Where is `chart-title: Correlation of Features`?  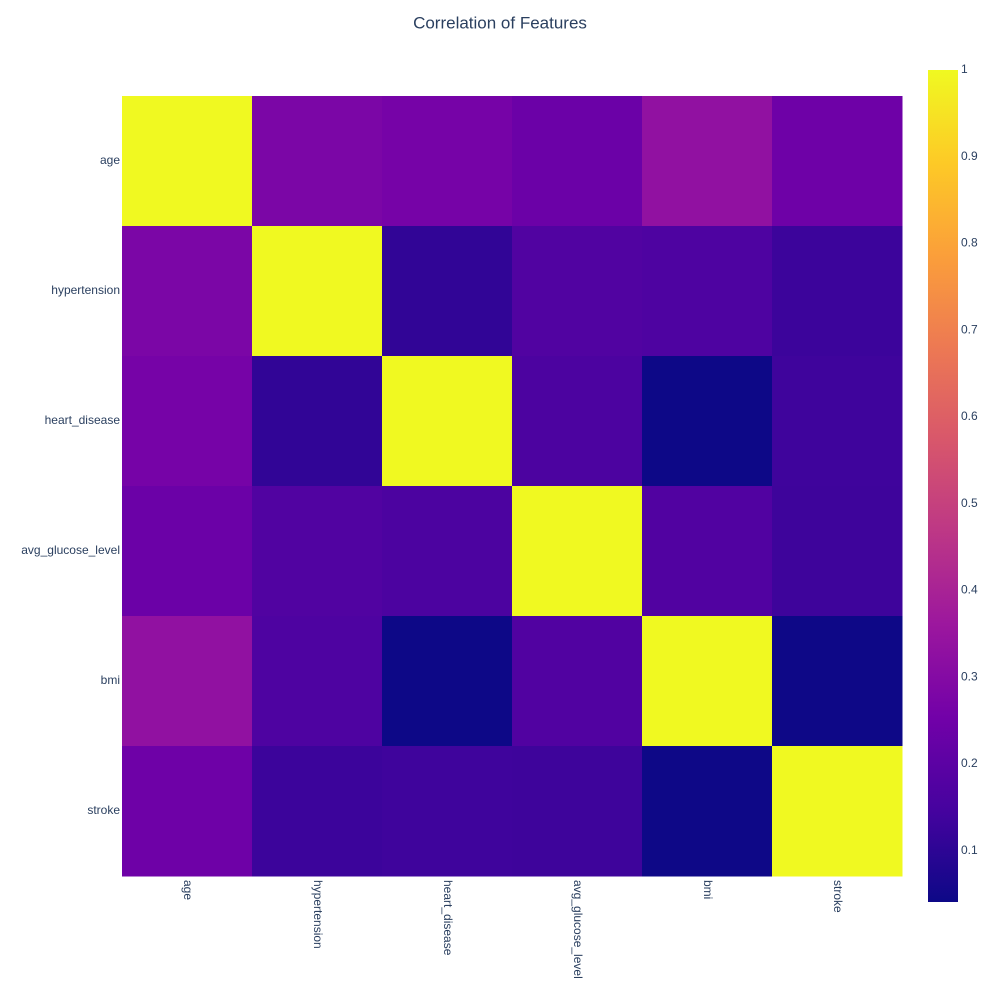
chart-title: Correlation of Features is located at coordinates (500, 22).